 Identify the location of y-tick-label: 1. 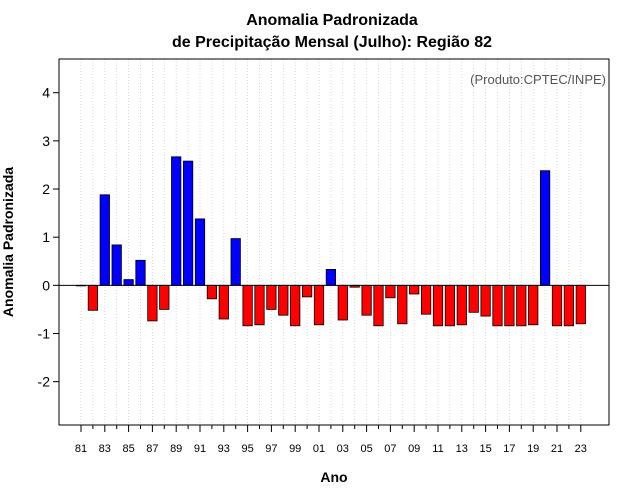
(46, 237).